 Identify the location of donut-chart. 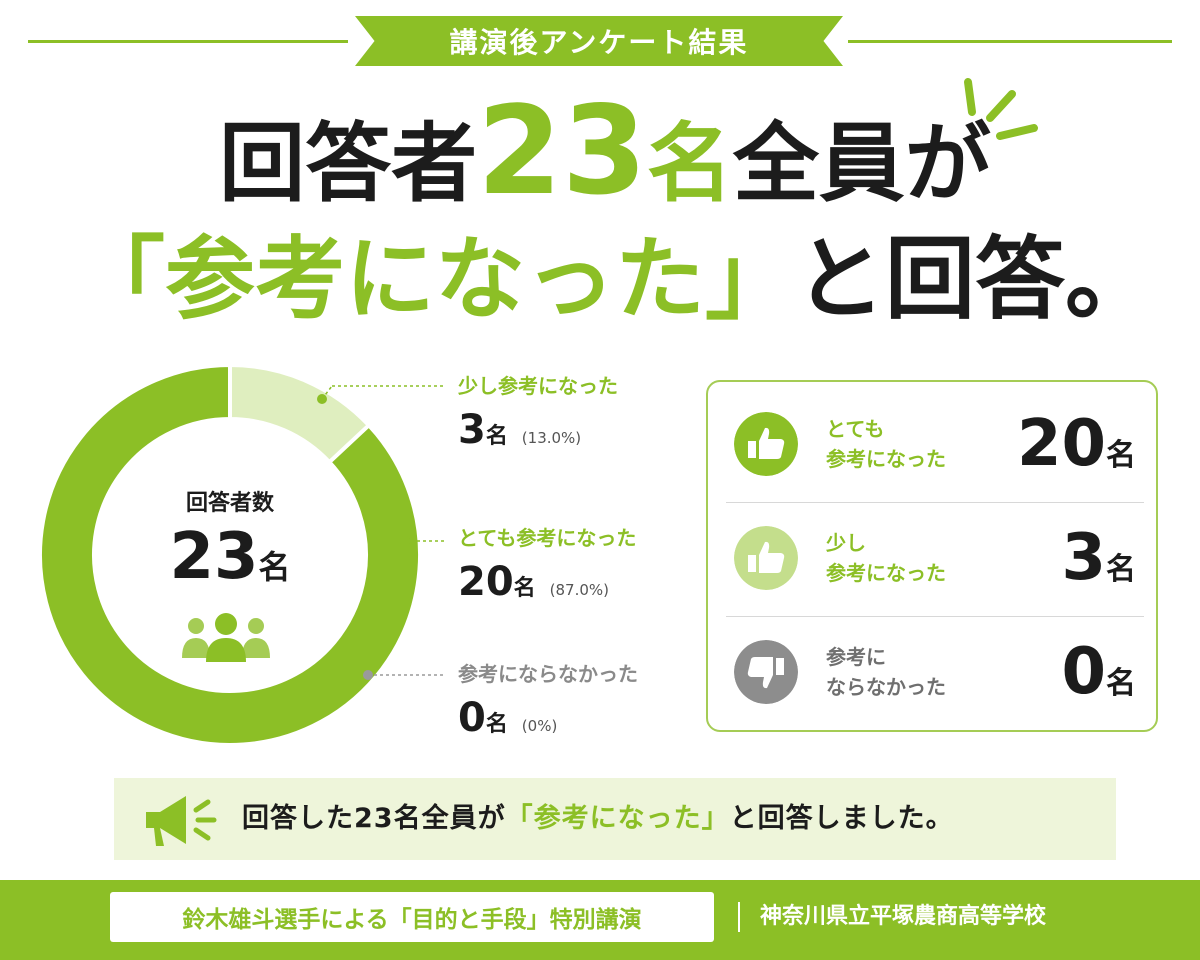
(230, 554).